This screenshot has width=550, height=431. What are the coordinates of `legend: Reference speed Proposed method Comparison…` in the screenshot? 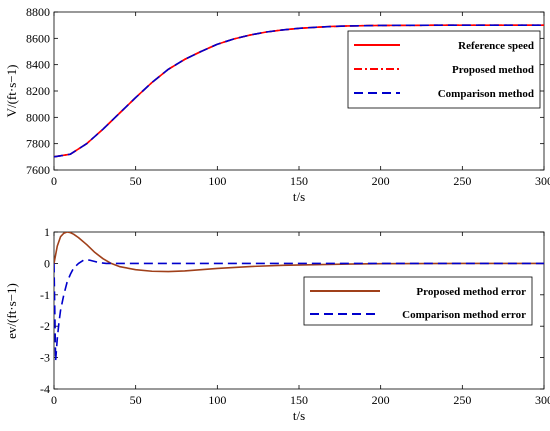 It's located at (444, 69).